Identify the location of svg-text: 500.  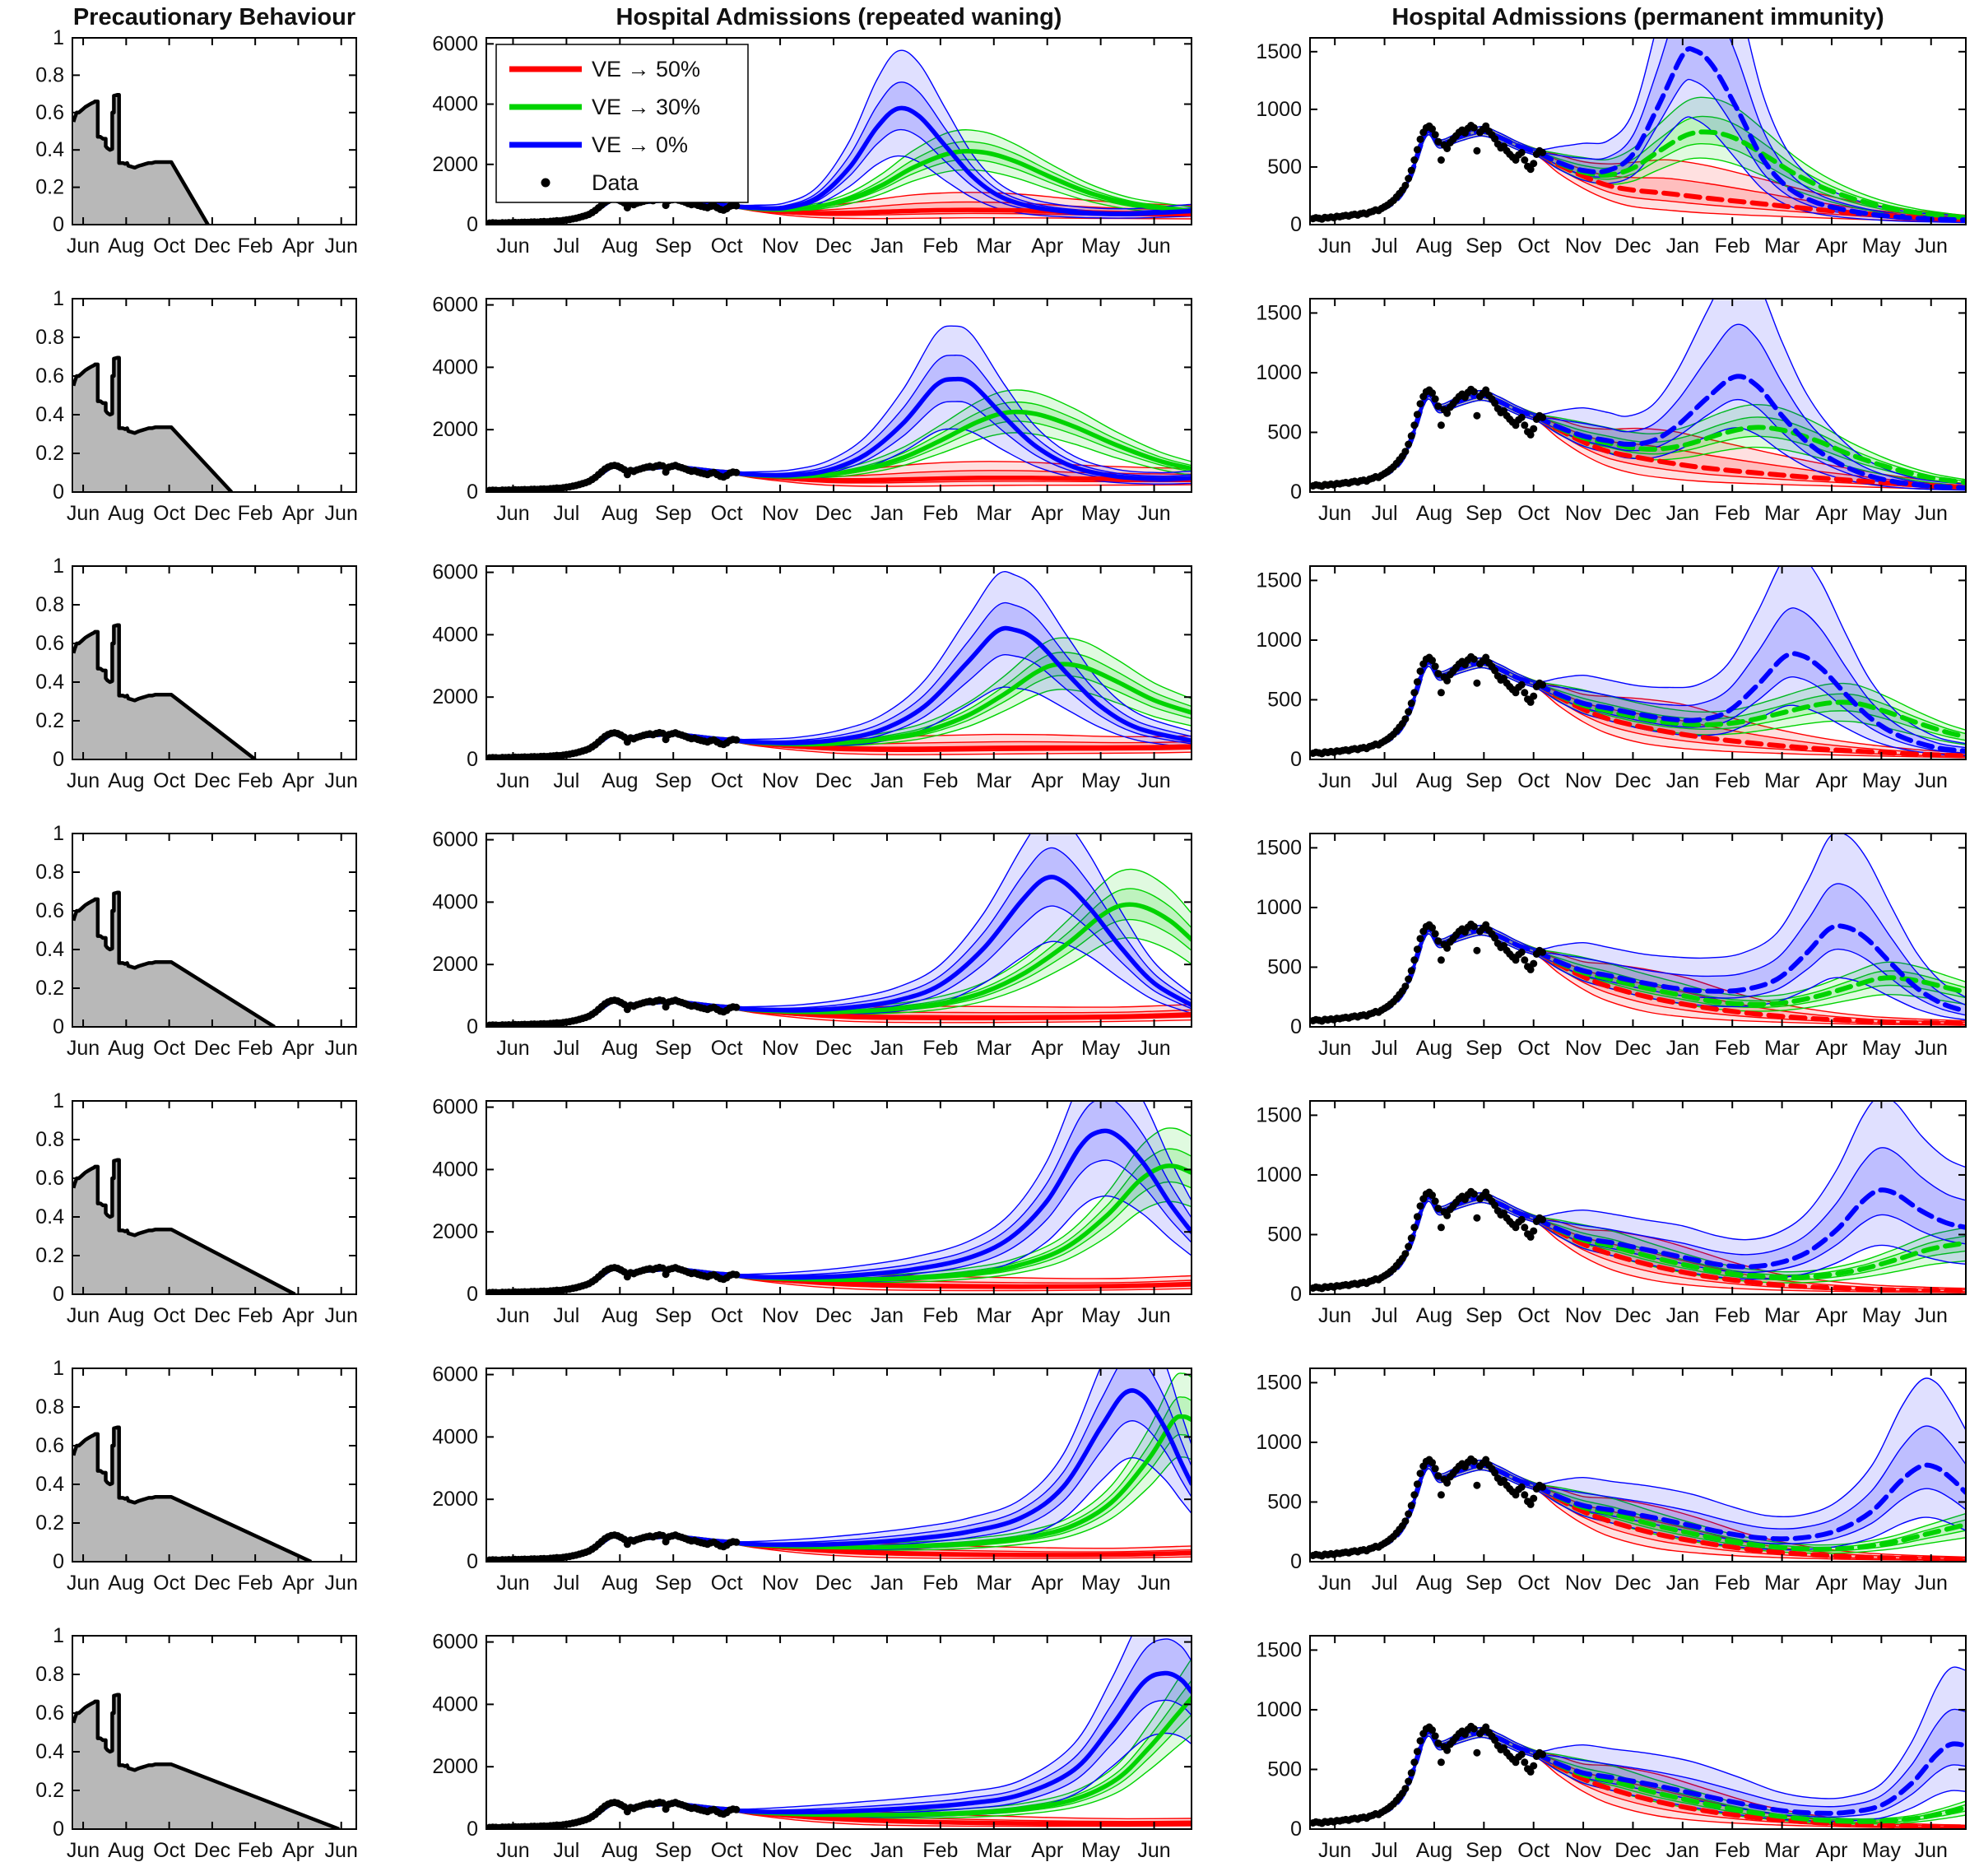
(1284, 1769).